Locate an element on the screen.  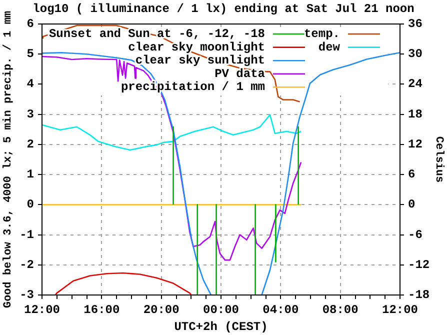
y-axis-title: Good below 3.6, 4000 lx; 5 min precip. / 1 mm is located at coordinates (8, 159).